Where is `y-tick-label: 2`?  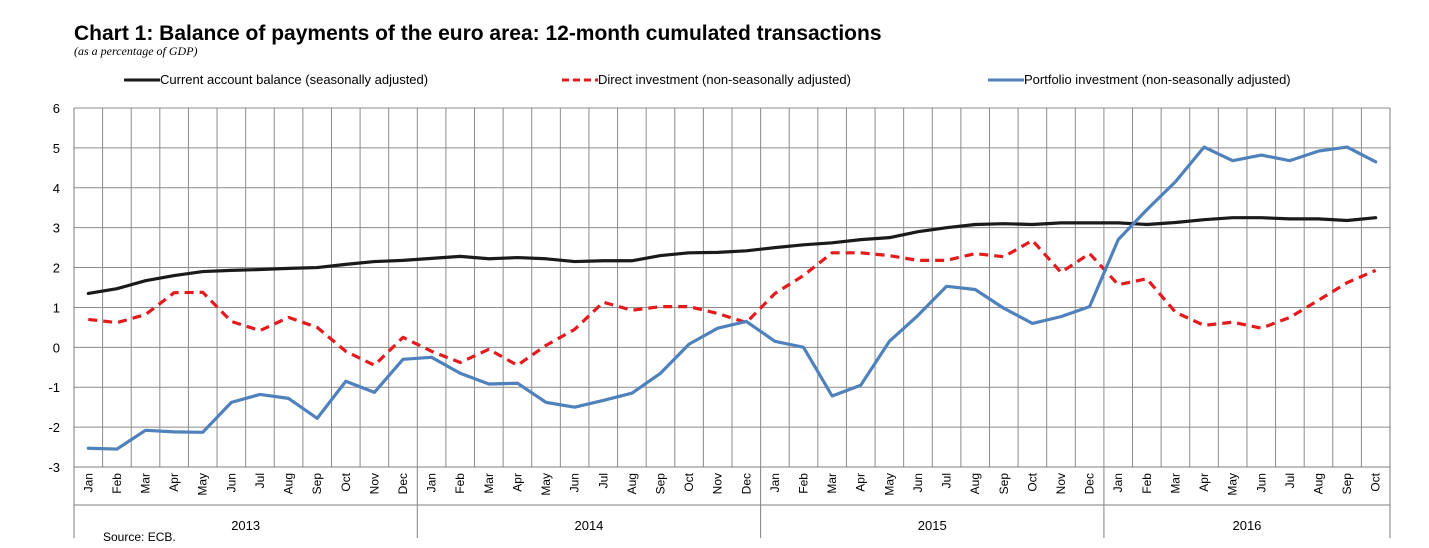 y-tick-label: 2 is located at coordinates (56, 268).